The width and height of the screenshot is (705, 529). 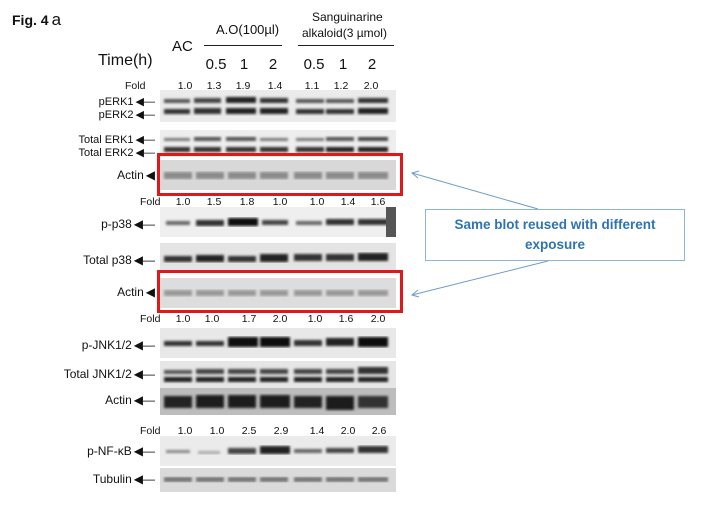 I want to click on band-label-p-p38: p-p38 ◀—, so click(x=128, y=224).